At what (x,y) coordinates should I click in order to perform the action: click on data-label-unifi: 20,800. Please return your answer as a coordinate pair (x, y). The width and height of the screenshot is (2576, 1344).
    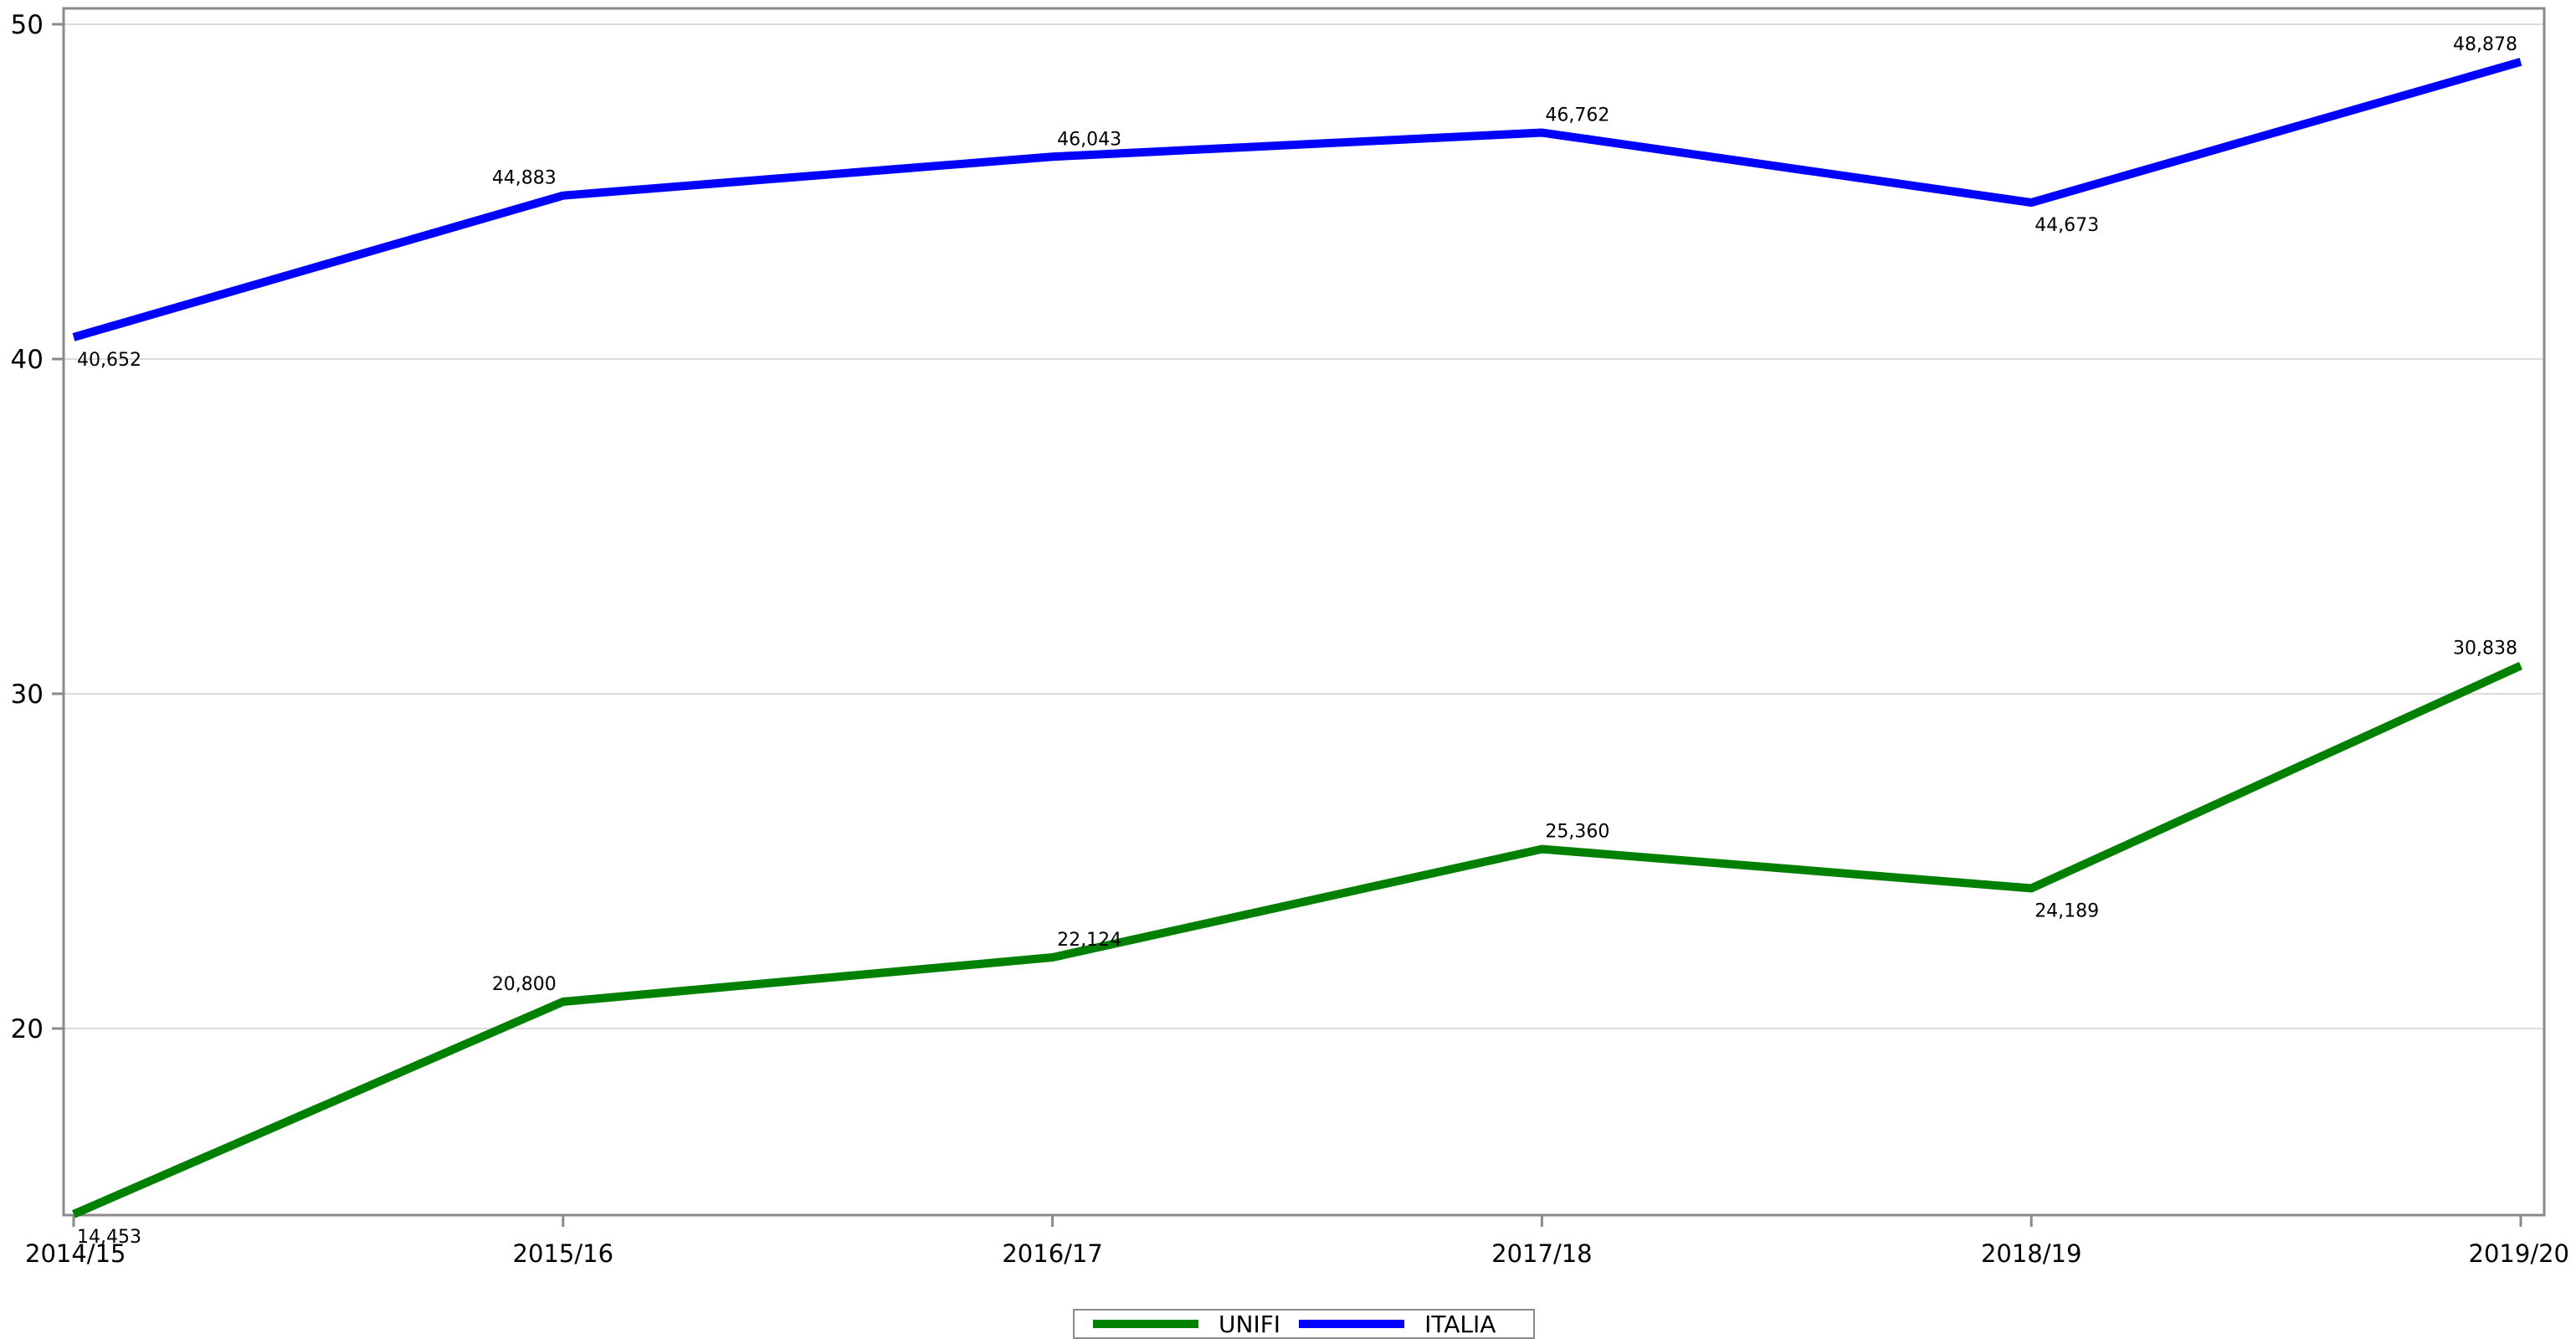
    Looking at the image, I should click on (524, 984).